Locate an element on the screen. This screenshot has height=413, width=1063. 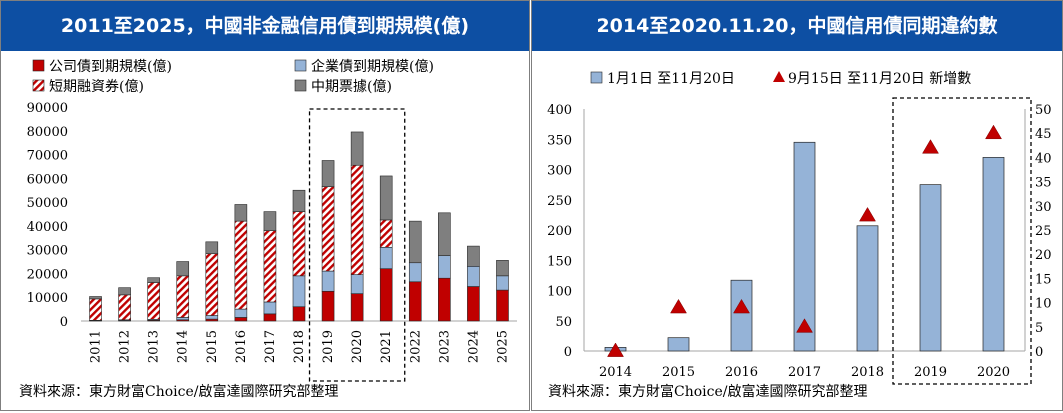
right-highlight-box is located at coordinates (962, 241).